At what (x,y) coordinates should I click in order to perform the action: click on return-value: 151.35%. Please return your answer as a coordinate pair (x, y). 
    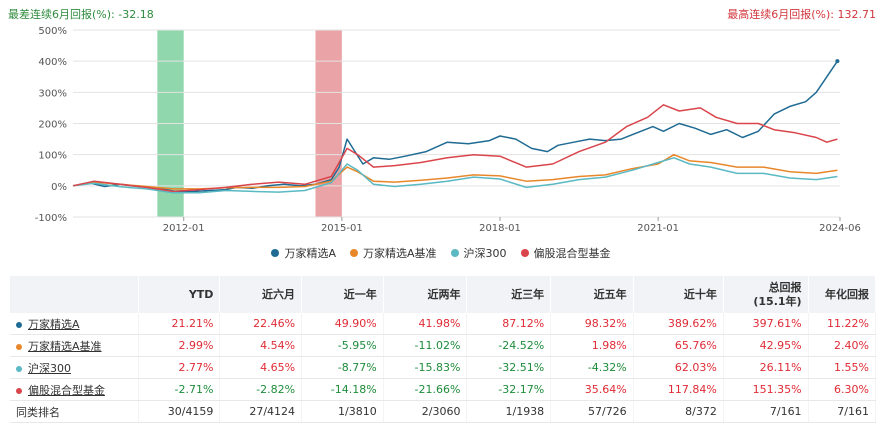
    Looking at the image, I should click on (766, 389).